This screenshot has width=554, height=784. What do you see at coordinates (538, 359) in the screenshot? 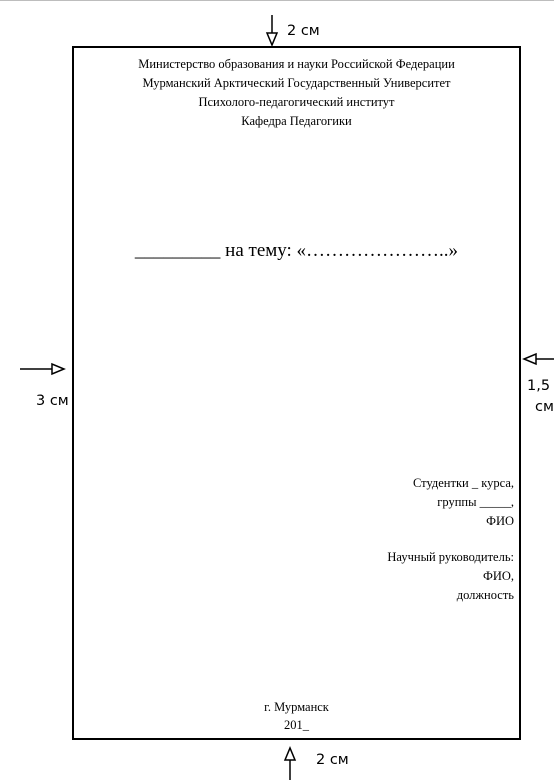
I see `right-margin-arrow-icon` at bounding box center [538, 359].